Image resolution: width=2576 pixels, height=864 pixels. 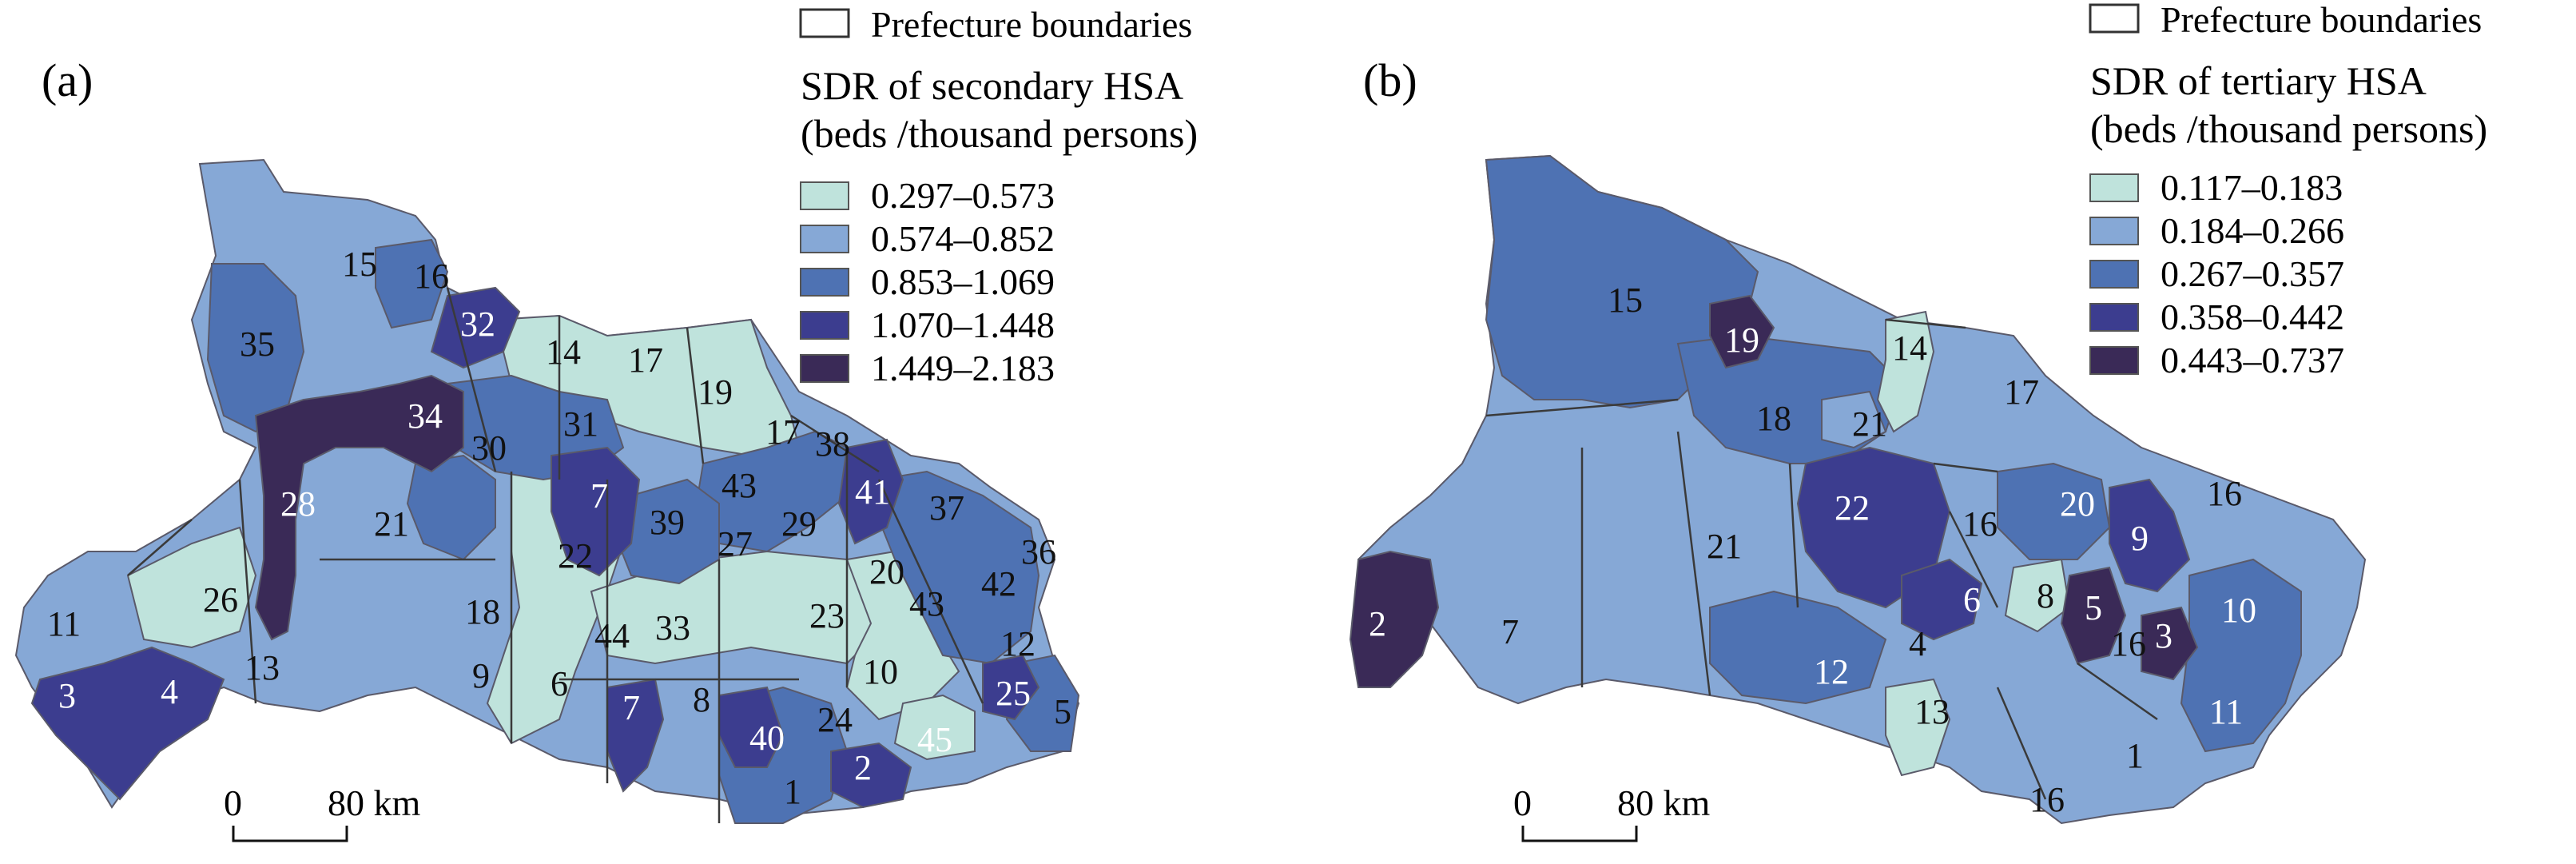 What do you see at coordinates (963, 238) in the screenshot?
I see `legend-class-label: 0.574–0.852` at bounding box center [963, 238].